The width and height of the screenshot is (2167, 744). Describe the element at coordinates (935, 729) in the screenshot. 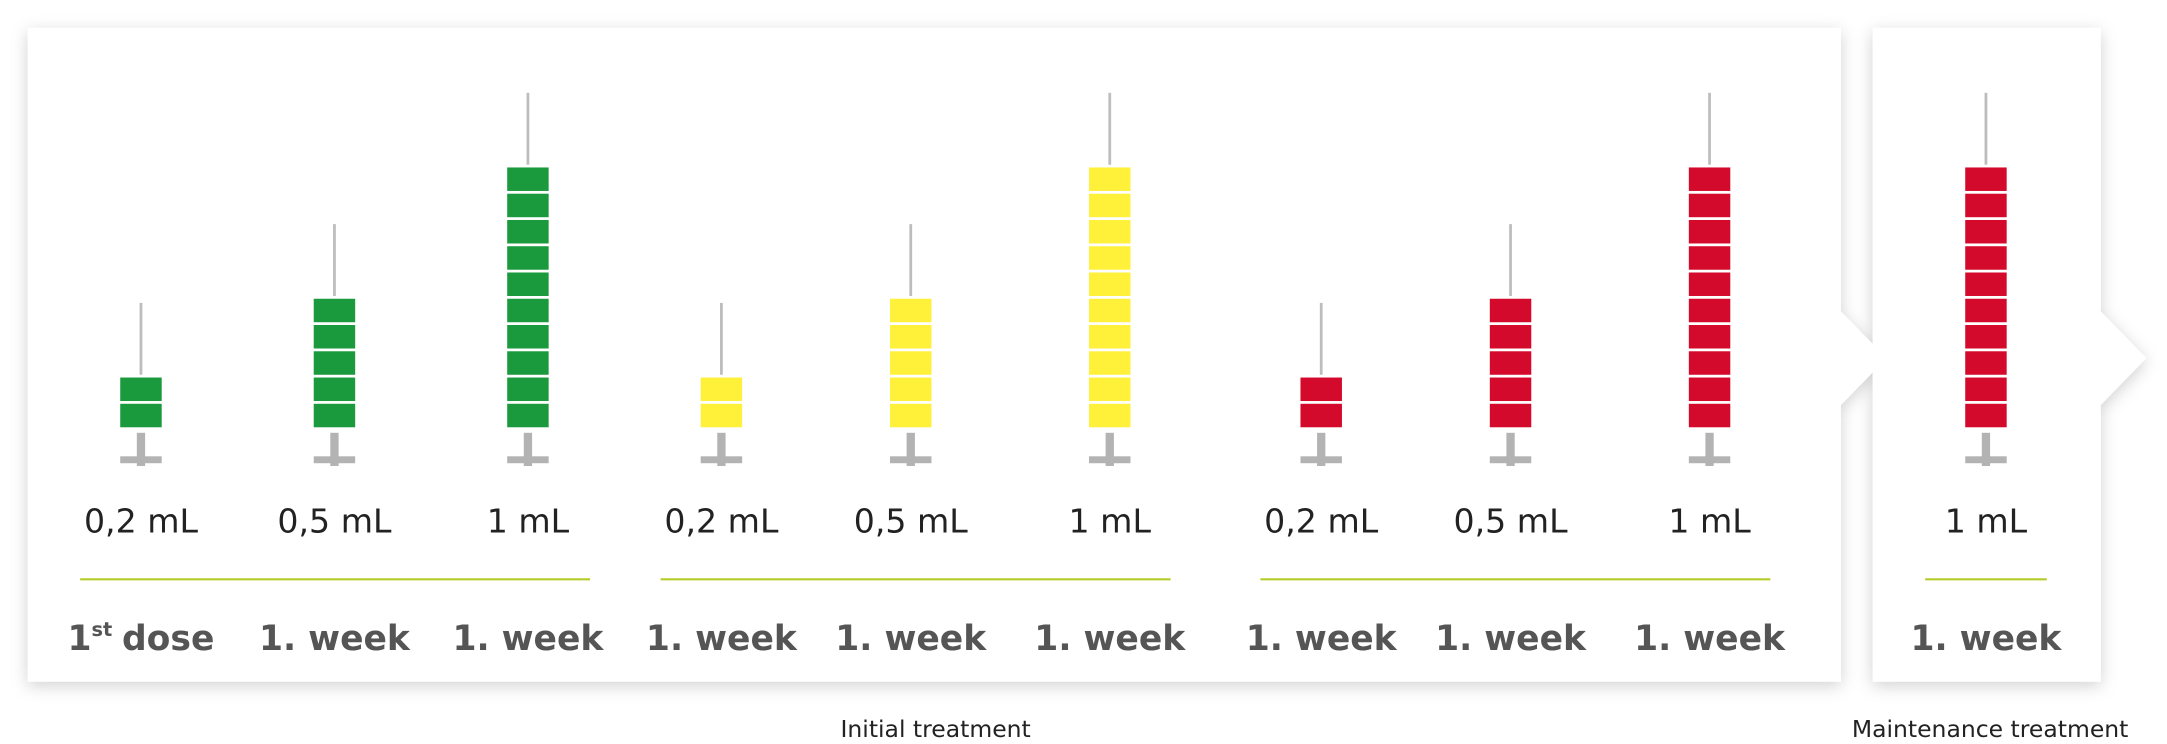

I see `phase-label: Initial treatment` at that location.